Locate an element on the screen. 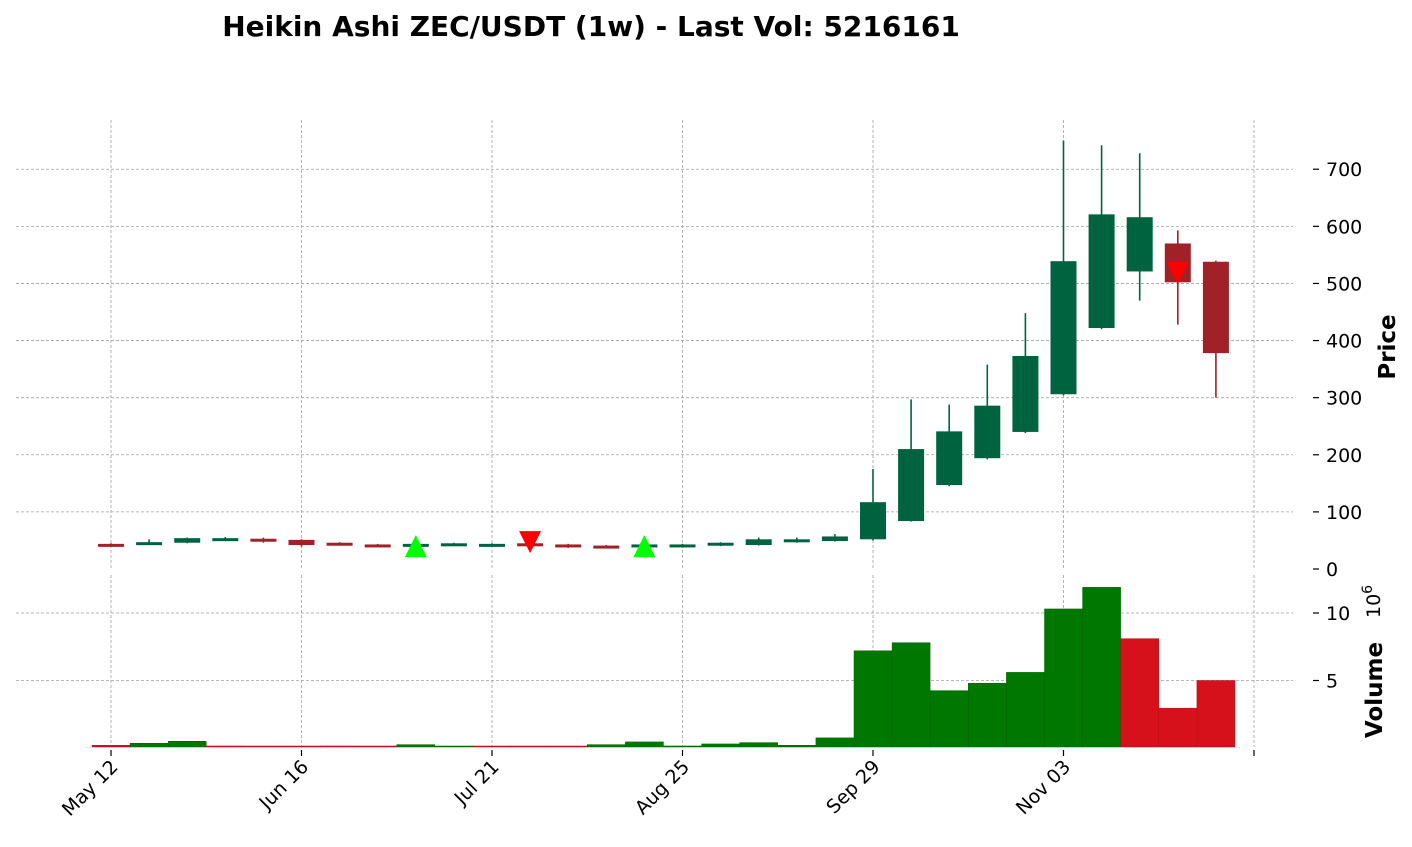  price-tick-label: 400 is located at coordinates (1344, 342).